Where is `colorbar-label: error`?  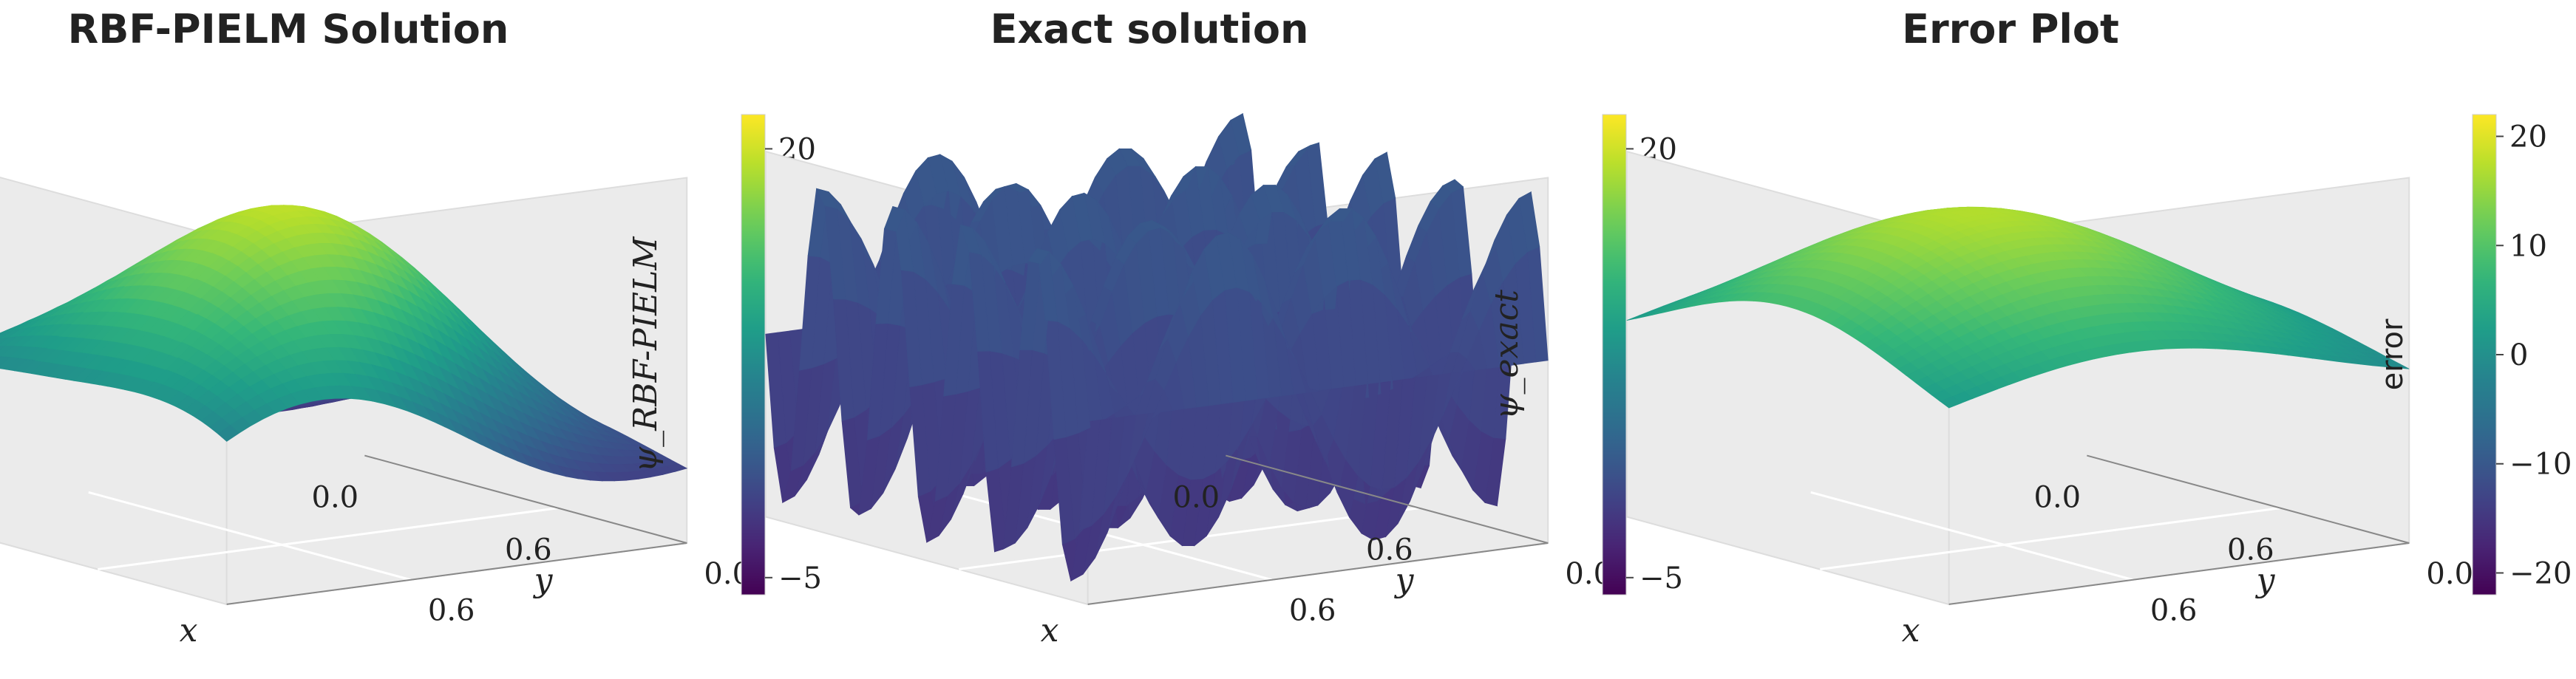
colorbar-label: error is located at coordinates (2393, 354).